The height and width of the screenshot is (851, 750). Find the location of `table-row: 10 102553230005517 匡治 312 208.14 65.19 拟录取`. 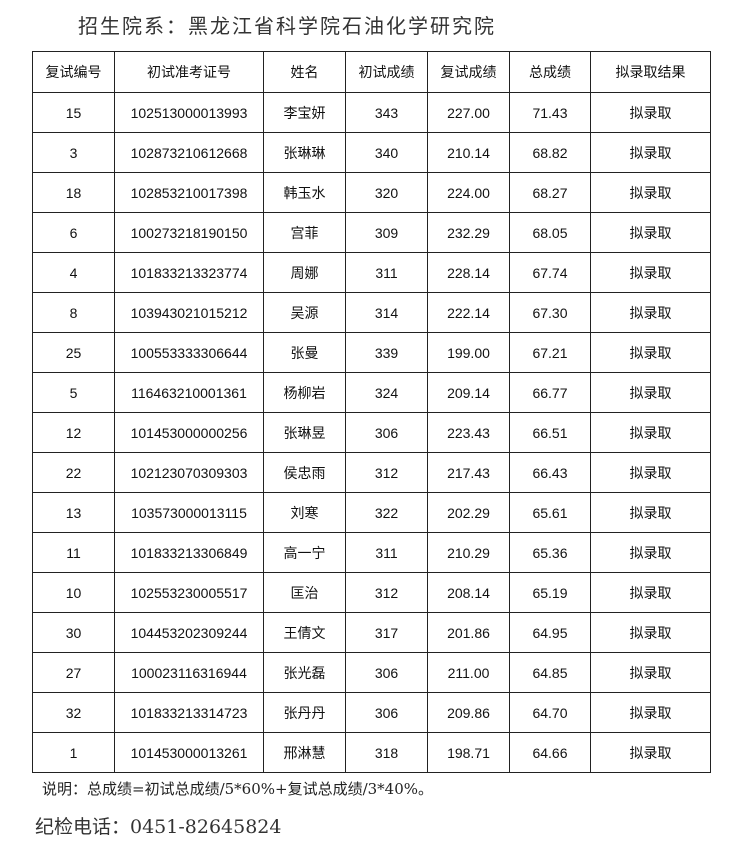

table-row: 10 102553230005517 匡治 312 208.14 65.19 拟录取 is located at coordinates (371, 592).